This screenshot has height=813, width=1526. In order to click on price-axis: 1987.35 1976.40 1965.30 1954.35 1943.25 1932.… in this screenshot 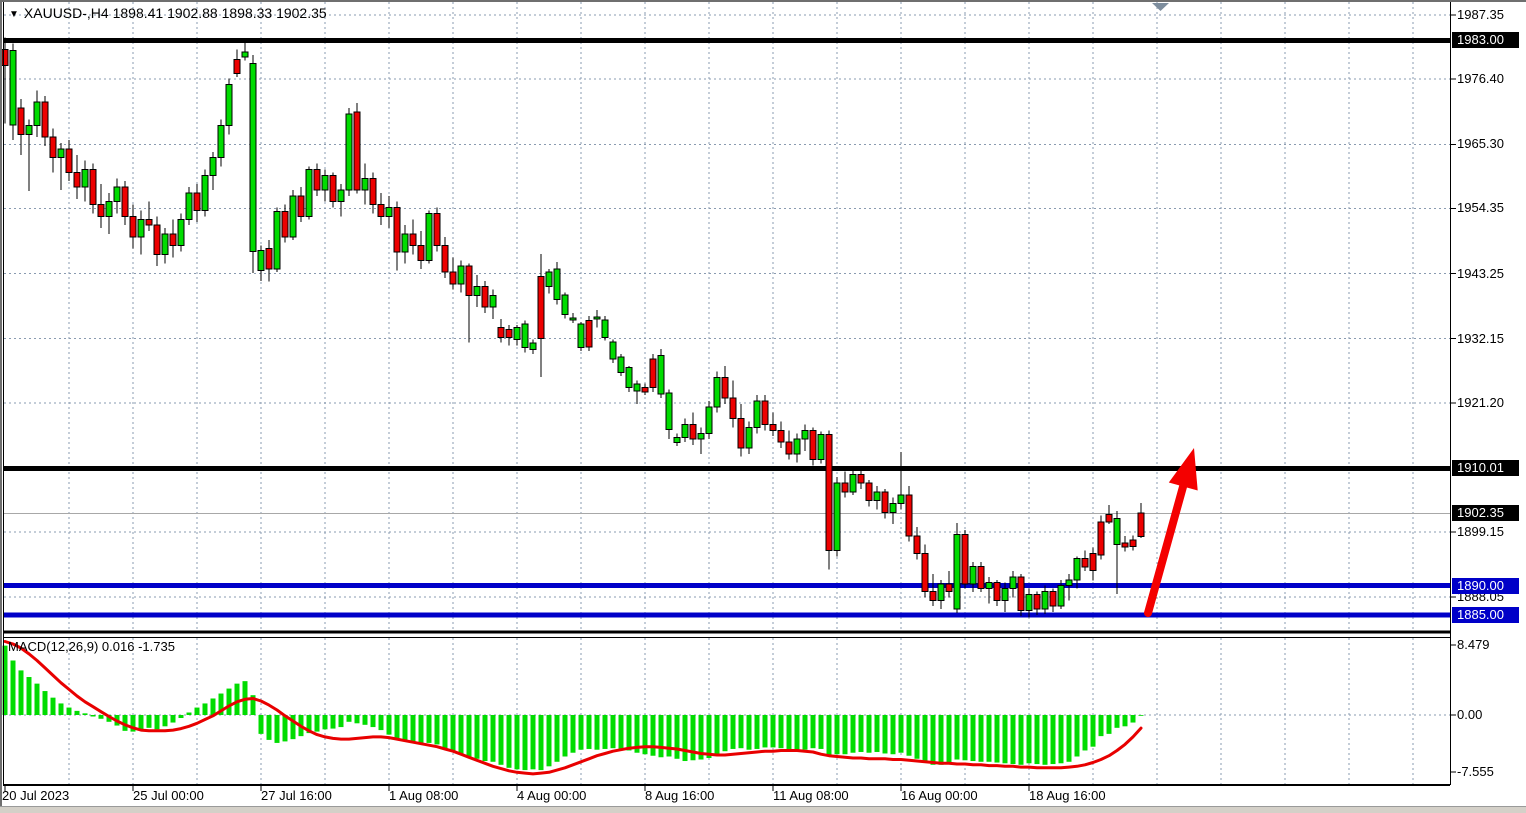, I will do `click(1488, 406)`.